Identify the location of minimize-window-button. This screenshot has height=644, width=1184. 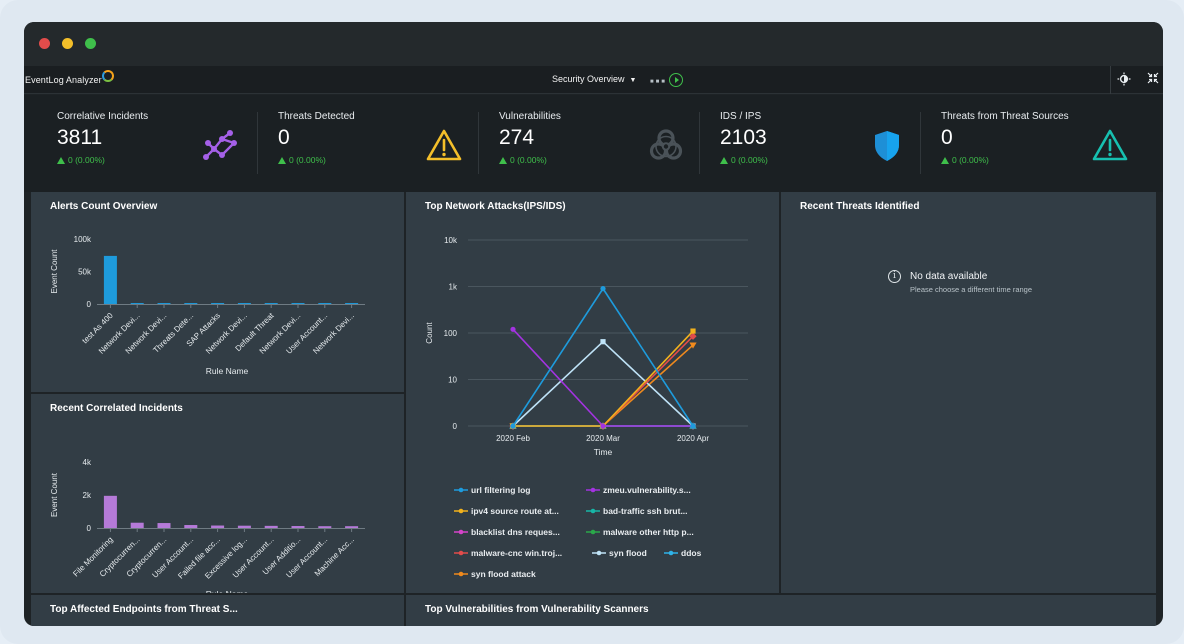
(67, 43).